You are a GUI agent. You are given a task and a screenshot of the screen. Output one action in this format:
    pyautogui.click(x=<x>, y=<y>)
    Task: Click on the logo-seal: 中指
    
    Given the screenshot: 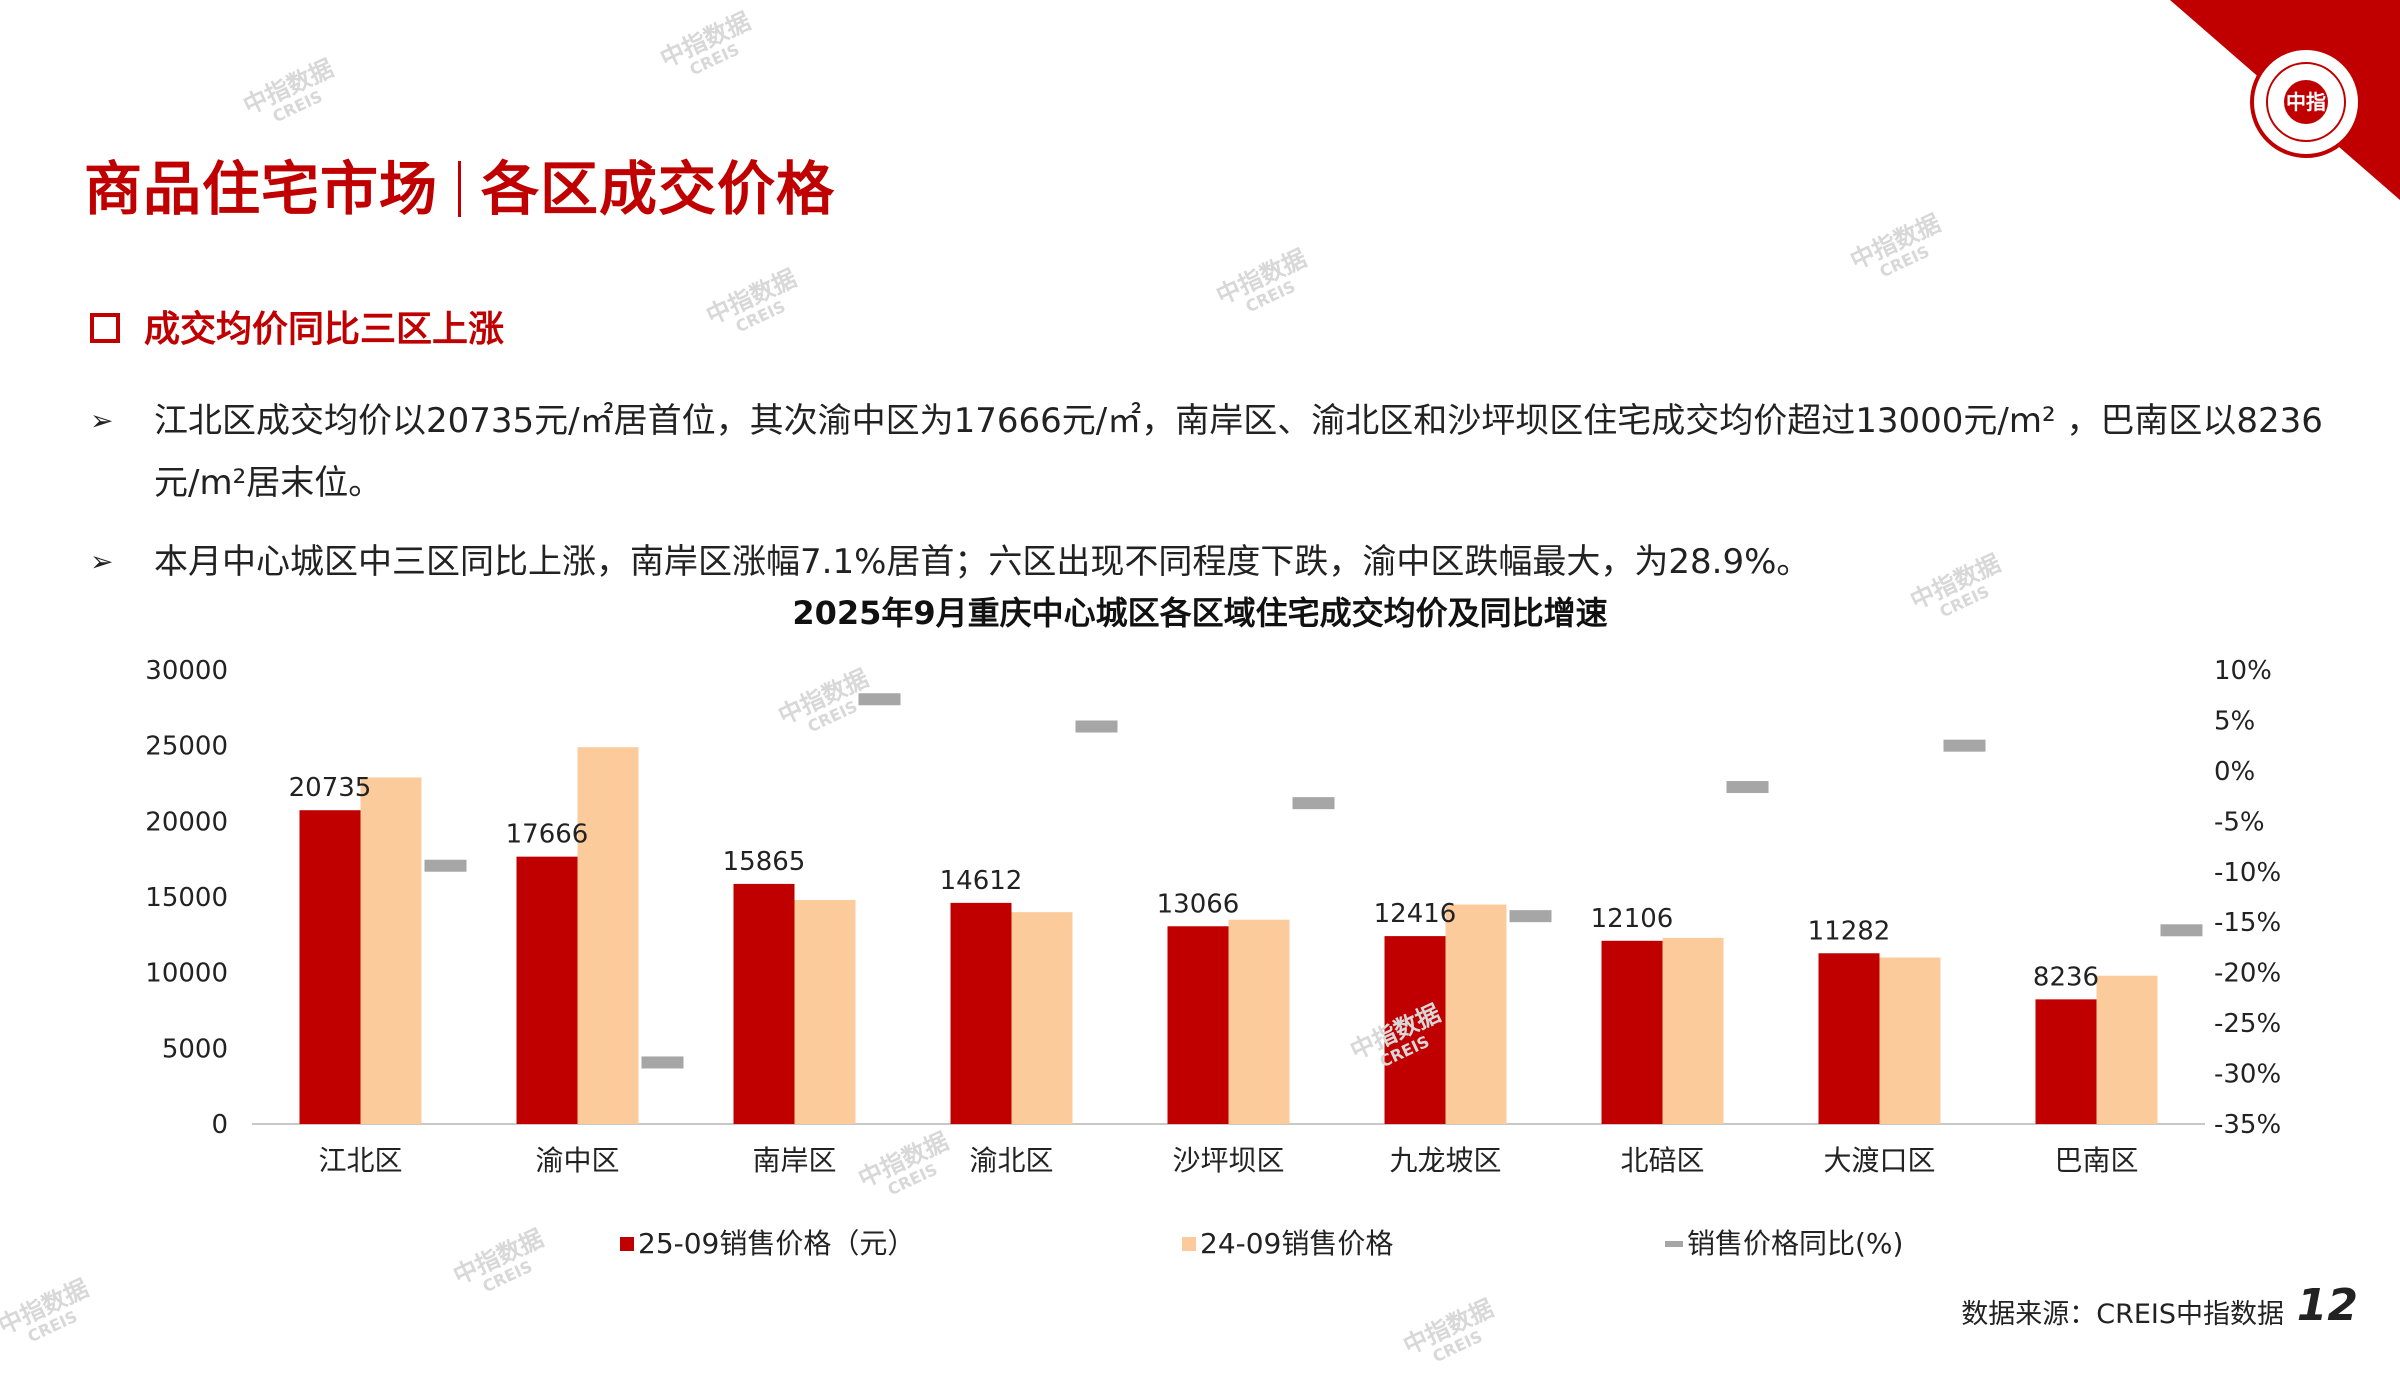 What is the action you would take?
    pyautogui.click(x=2306, y=102)
    